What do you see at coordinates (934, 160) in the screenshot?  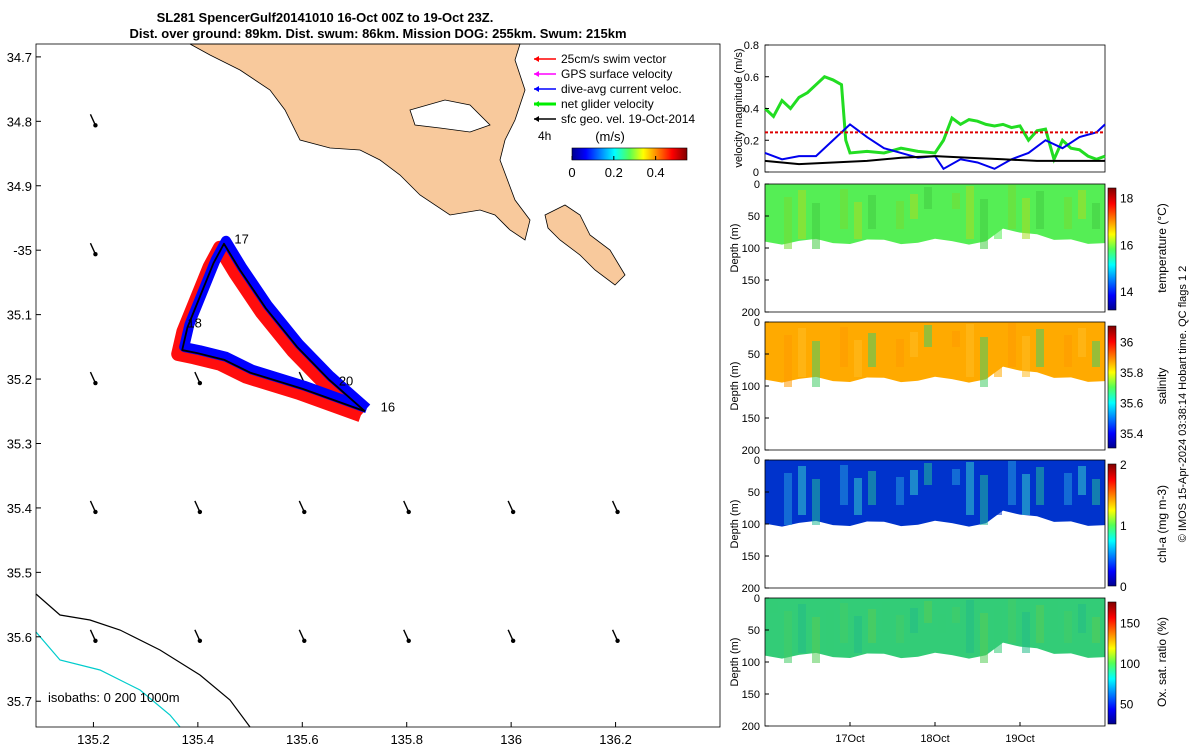 I see `velocity-series-line` at bounding box center [934, 160].